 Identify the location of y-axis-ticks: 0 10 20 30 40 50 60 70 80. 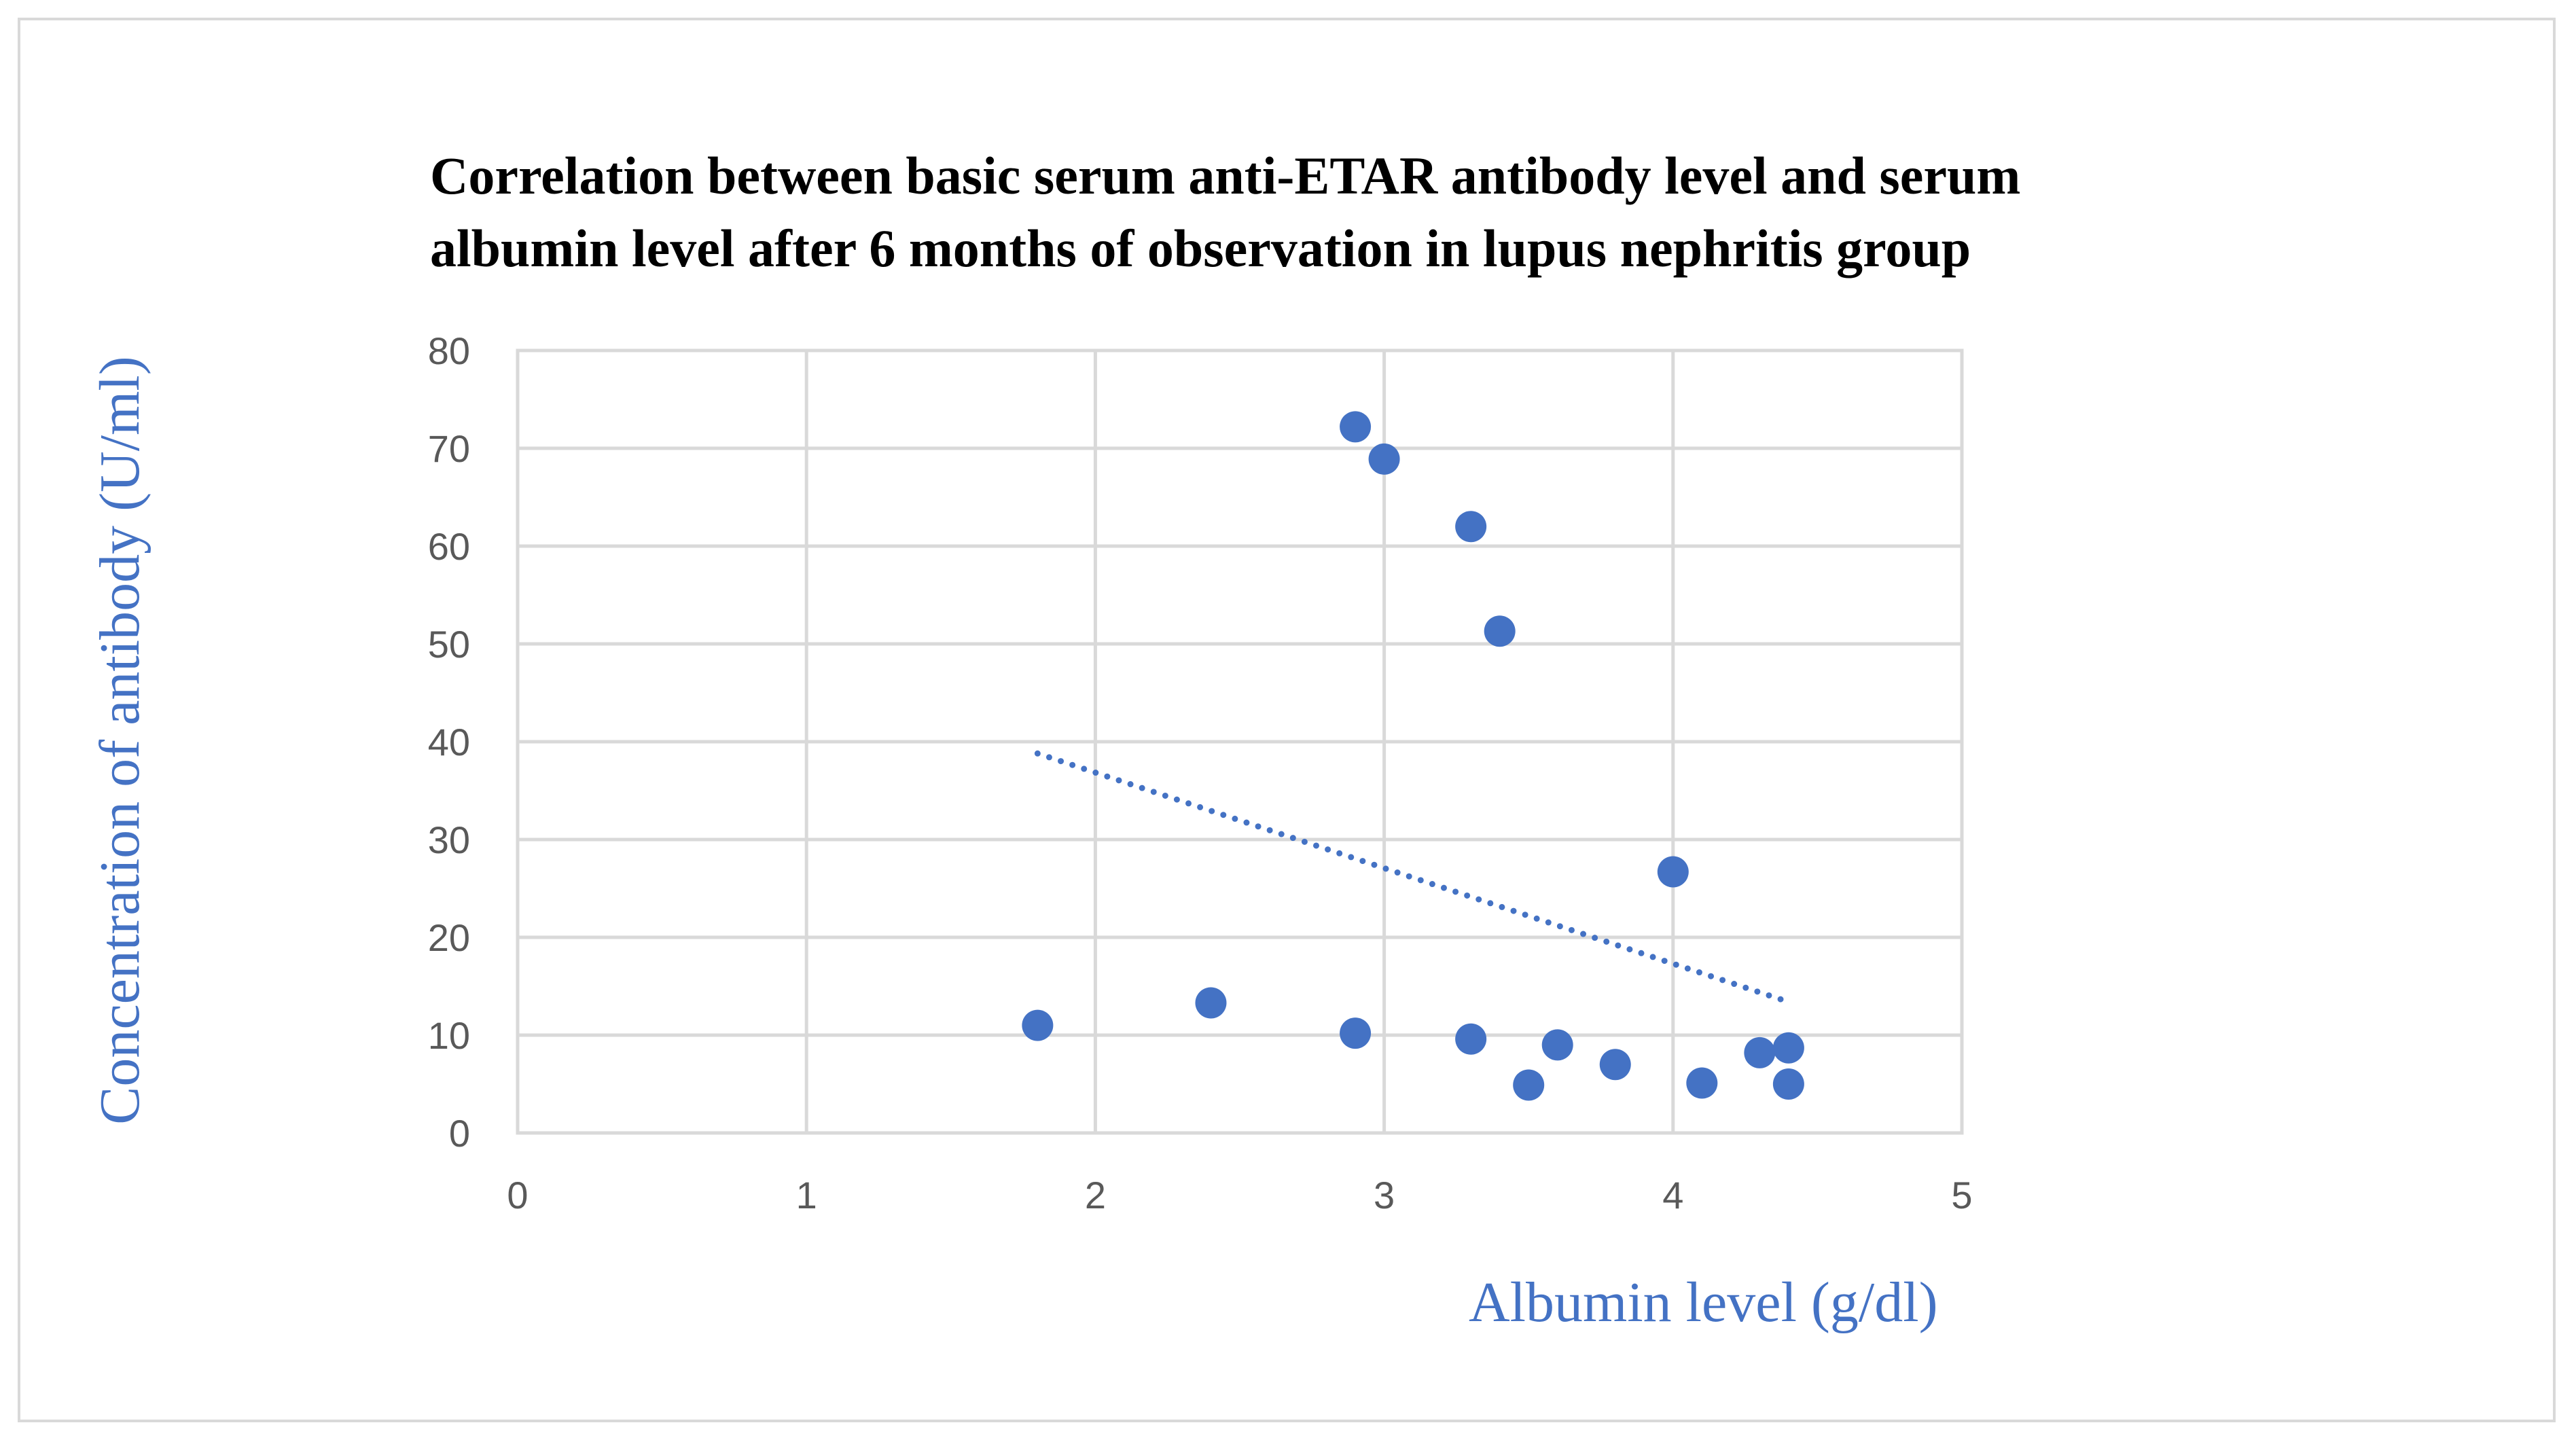
(449, 742).